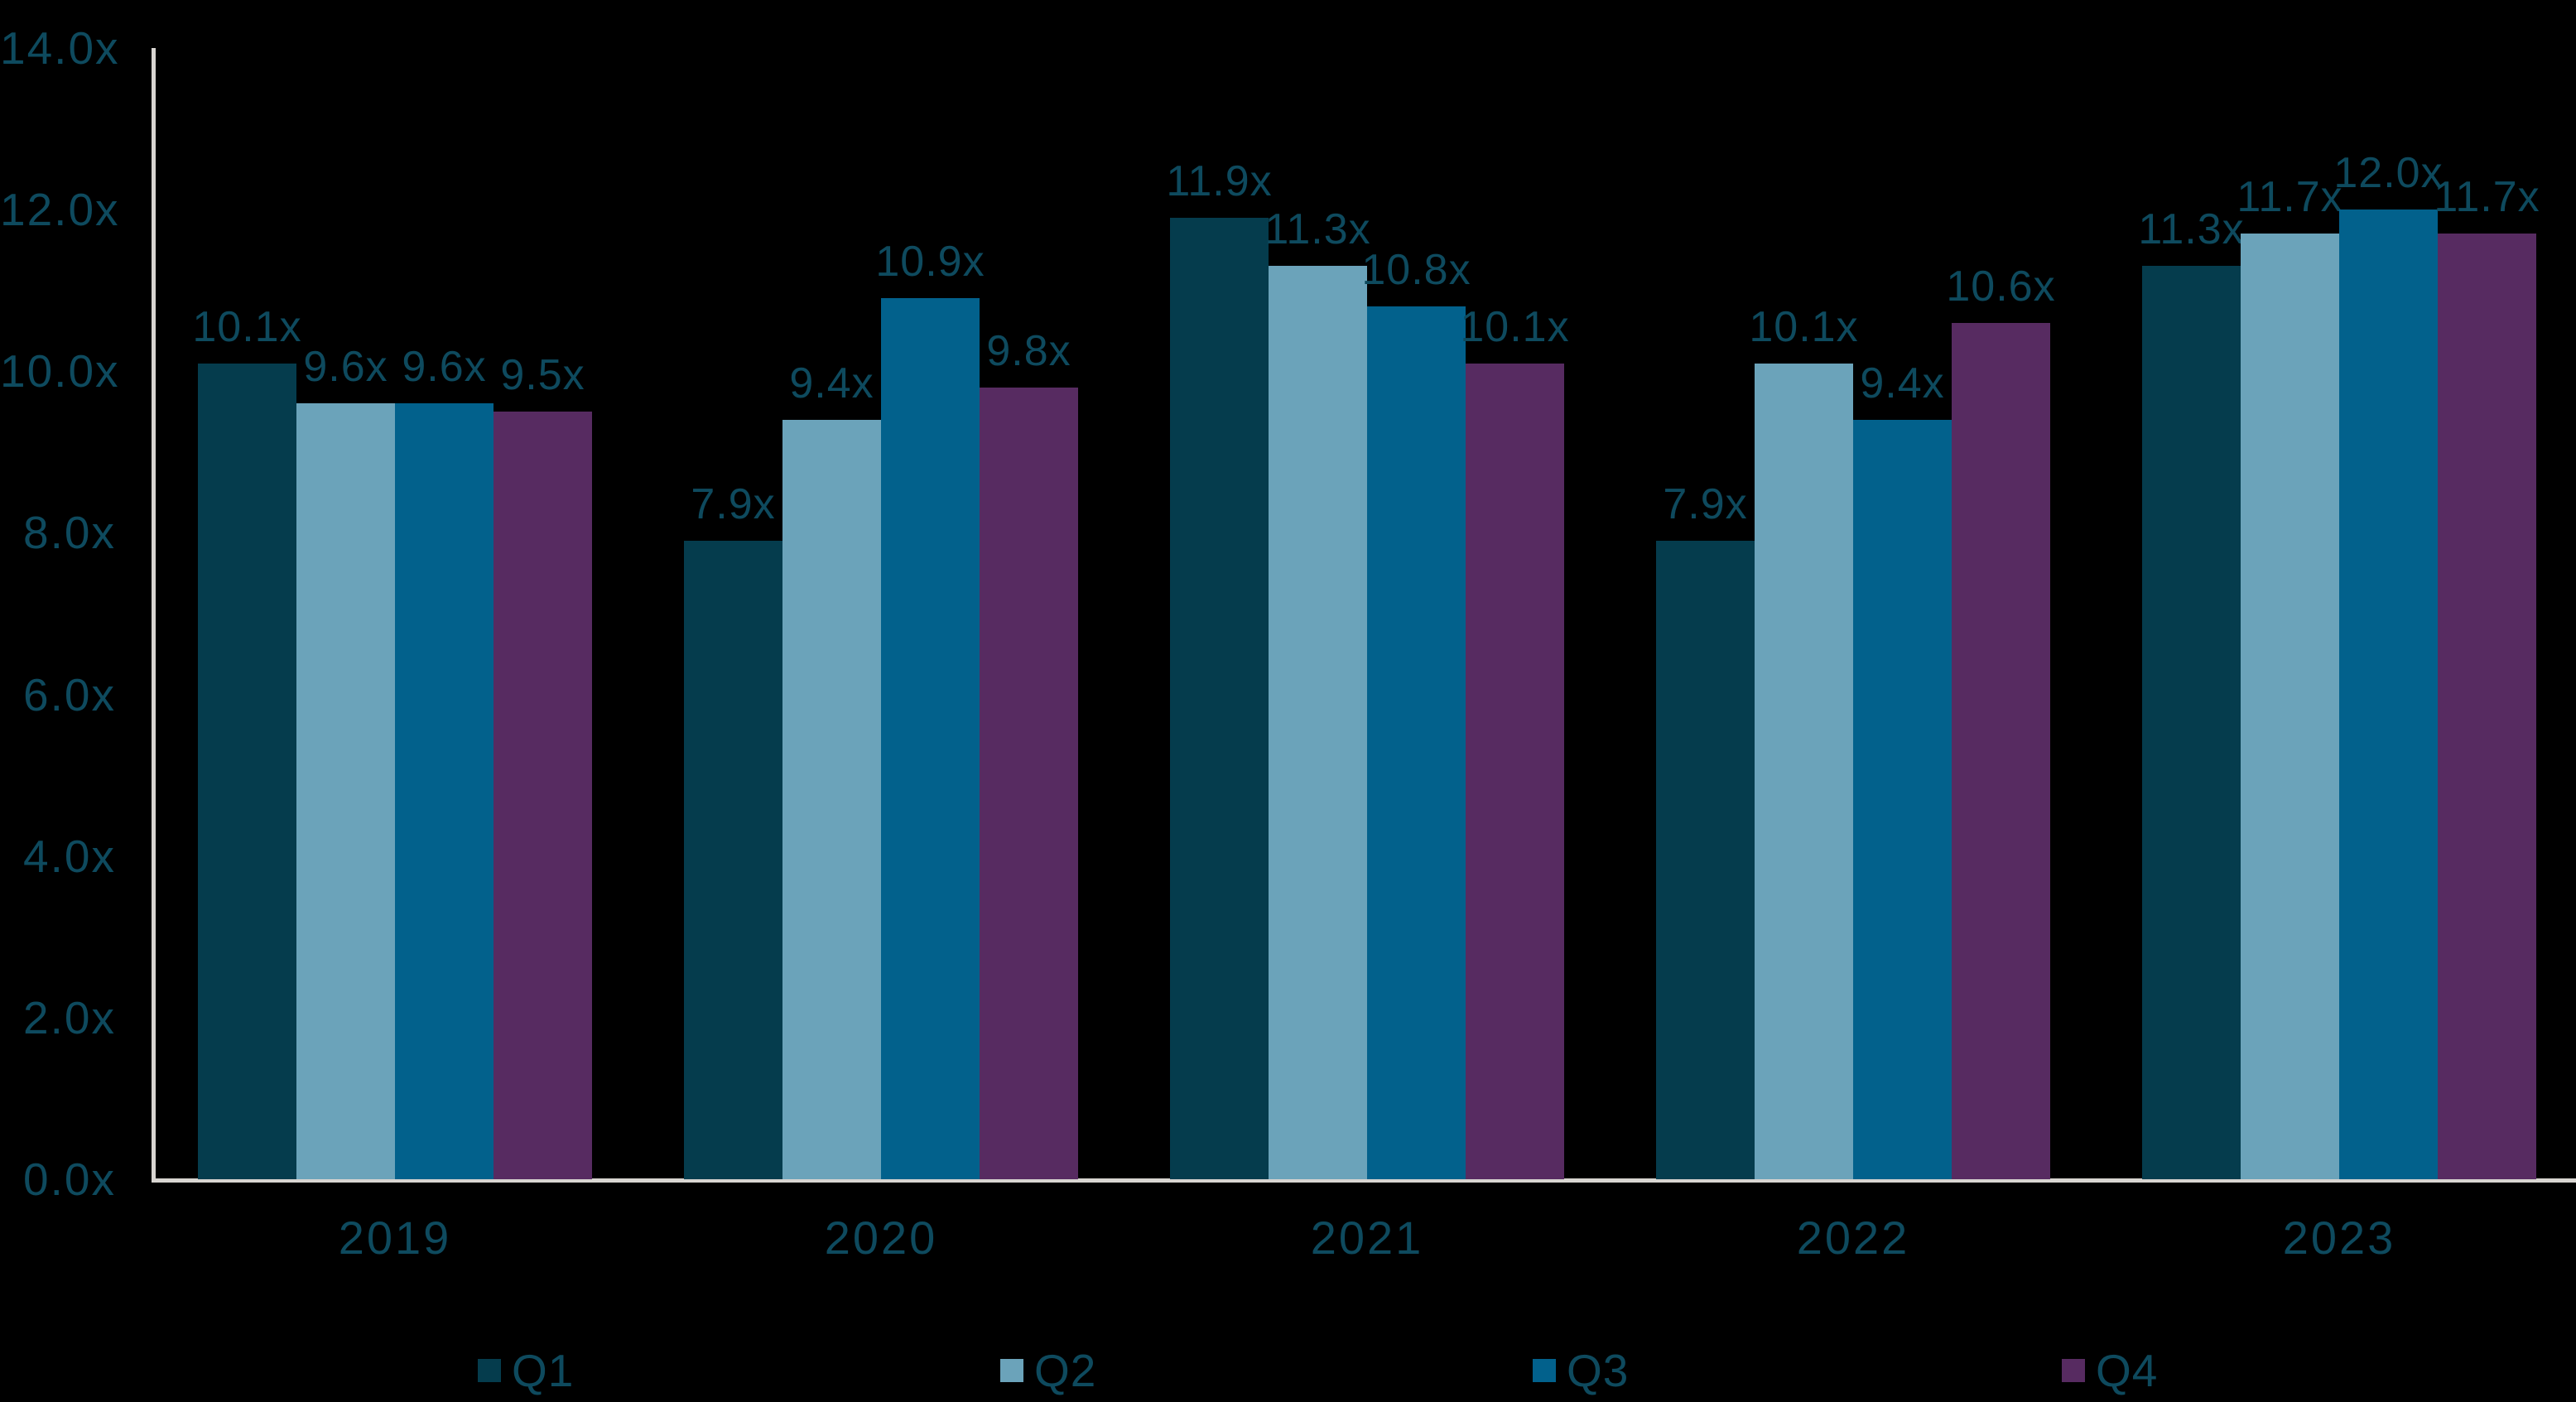  Describe the element at coordinates (543, 795) in the screenshot. I see `bar-q4-2019` at that location.